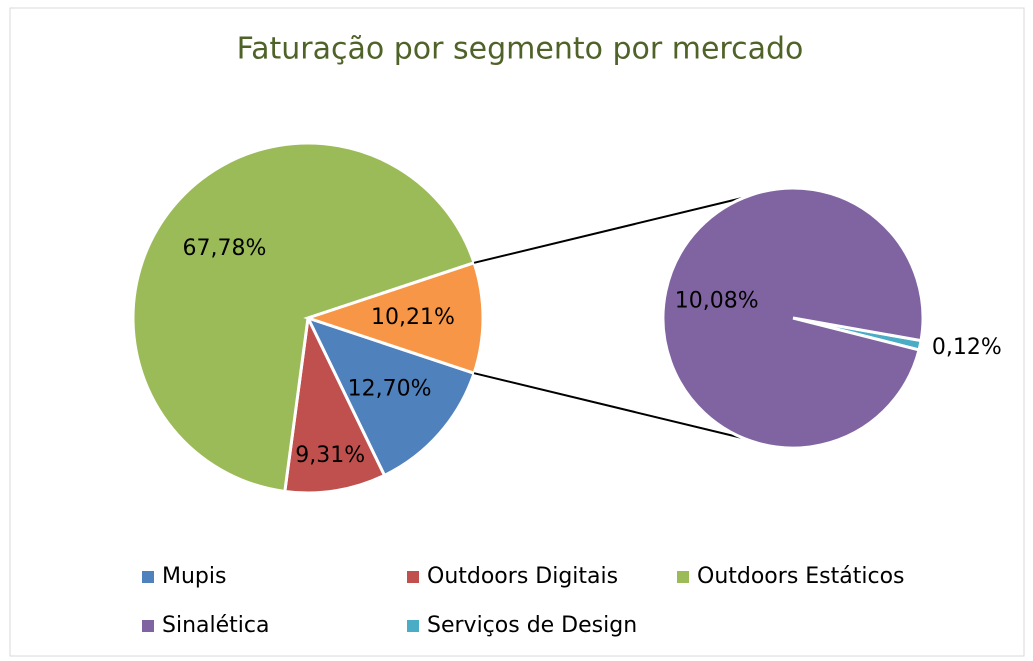  I want to click on data-label: 10,21%, so click(413, 317).